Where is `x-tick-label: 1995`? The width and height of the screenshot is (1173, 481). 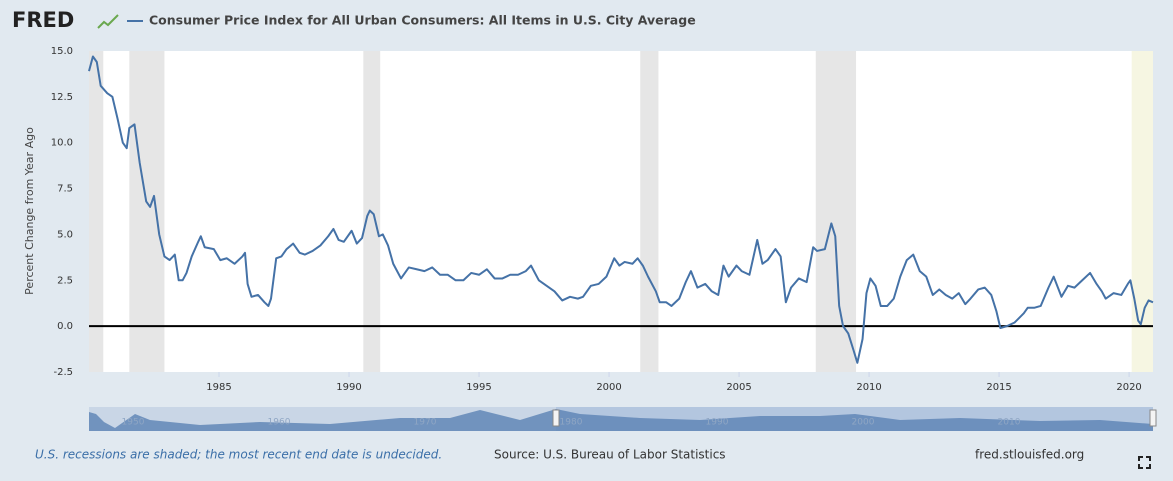 x-tick-label: 1995 is located at coordinates (478, 387).